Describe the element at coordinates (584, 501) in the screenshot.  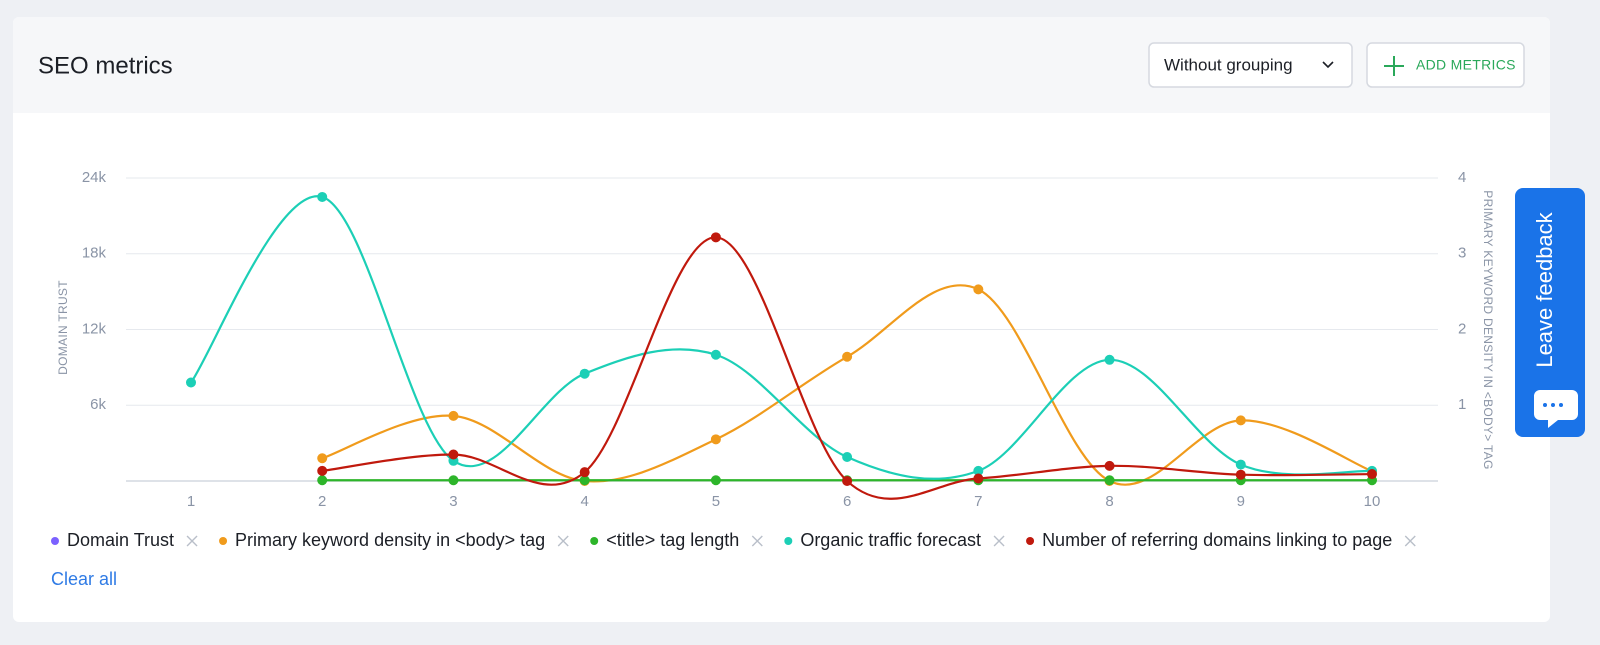
I see `x-tick-label: 4` at that location.